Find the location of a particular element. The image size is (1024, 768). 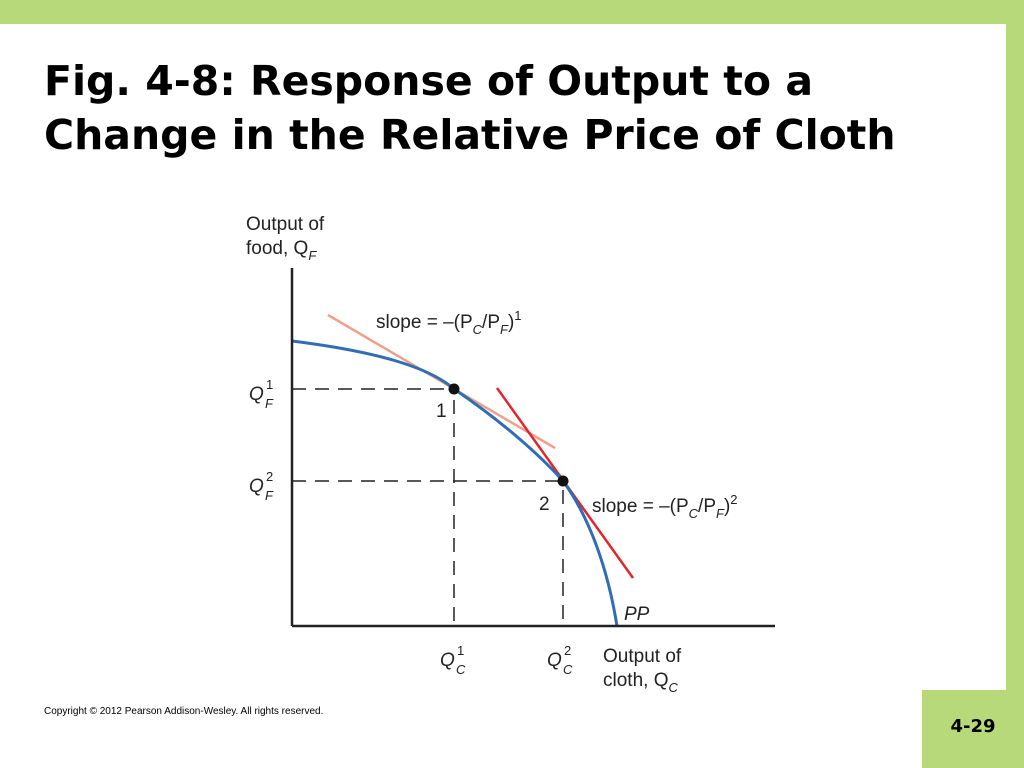

qf1-label: Q is located at coordinates (256, 394).